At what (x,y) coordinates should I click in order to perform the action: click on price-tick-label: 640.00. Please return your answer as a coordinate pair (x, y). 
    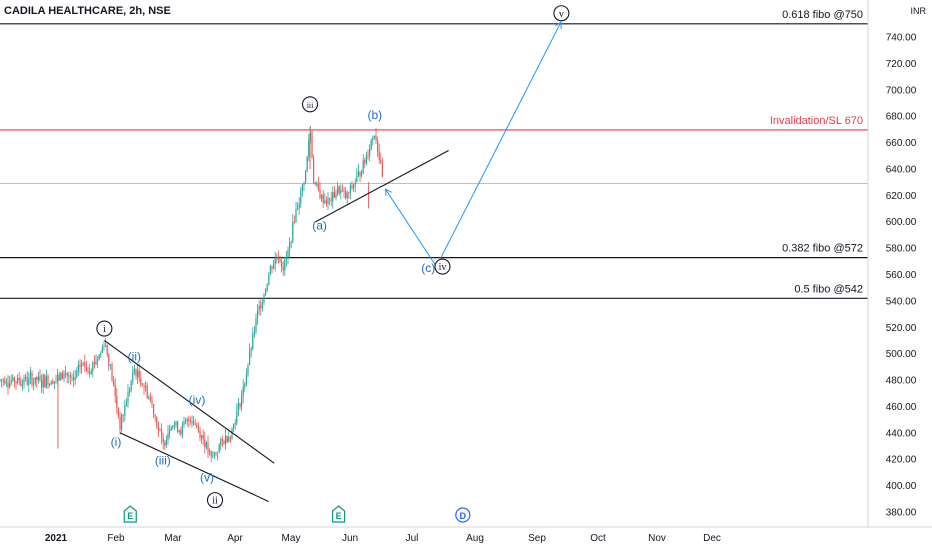
    Looking at the image, I should click on (901, 169).